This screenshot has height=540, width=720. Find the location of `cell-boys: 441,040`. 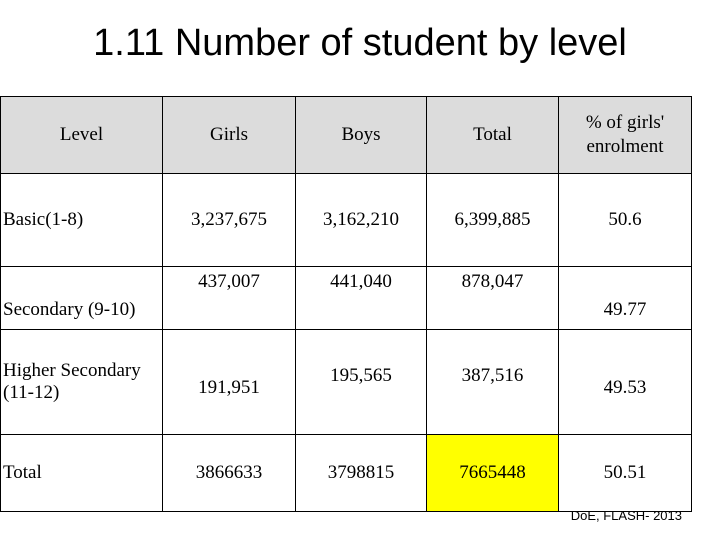

cell-boys: 441,040 is located at coordinates (361, 298).